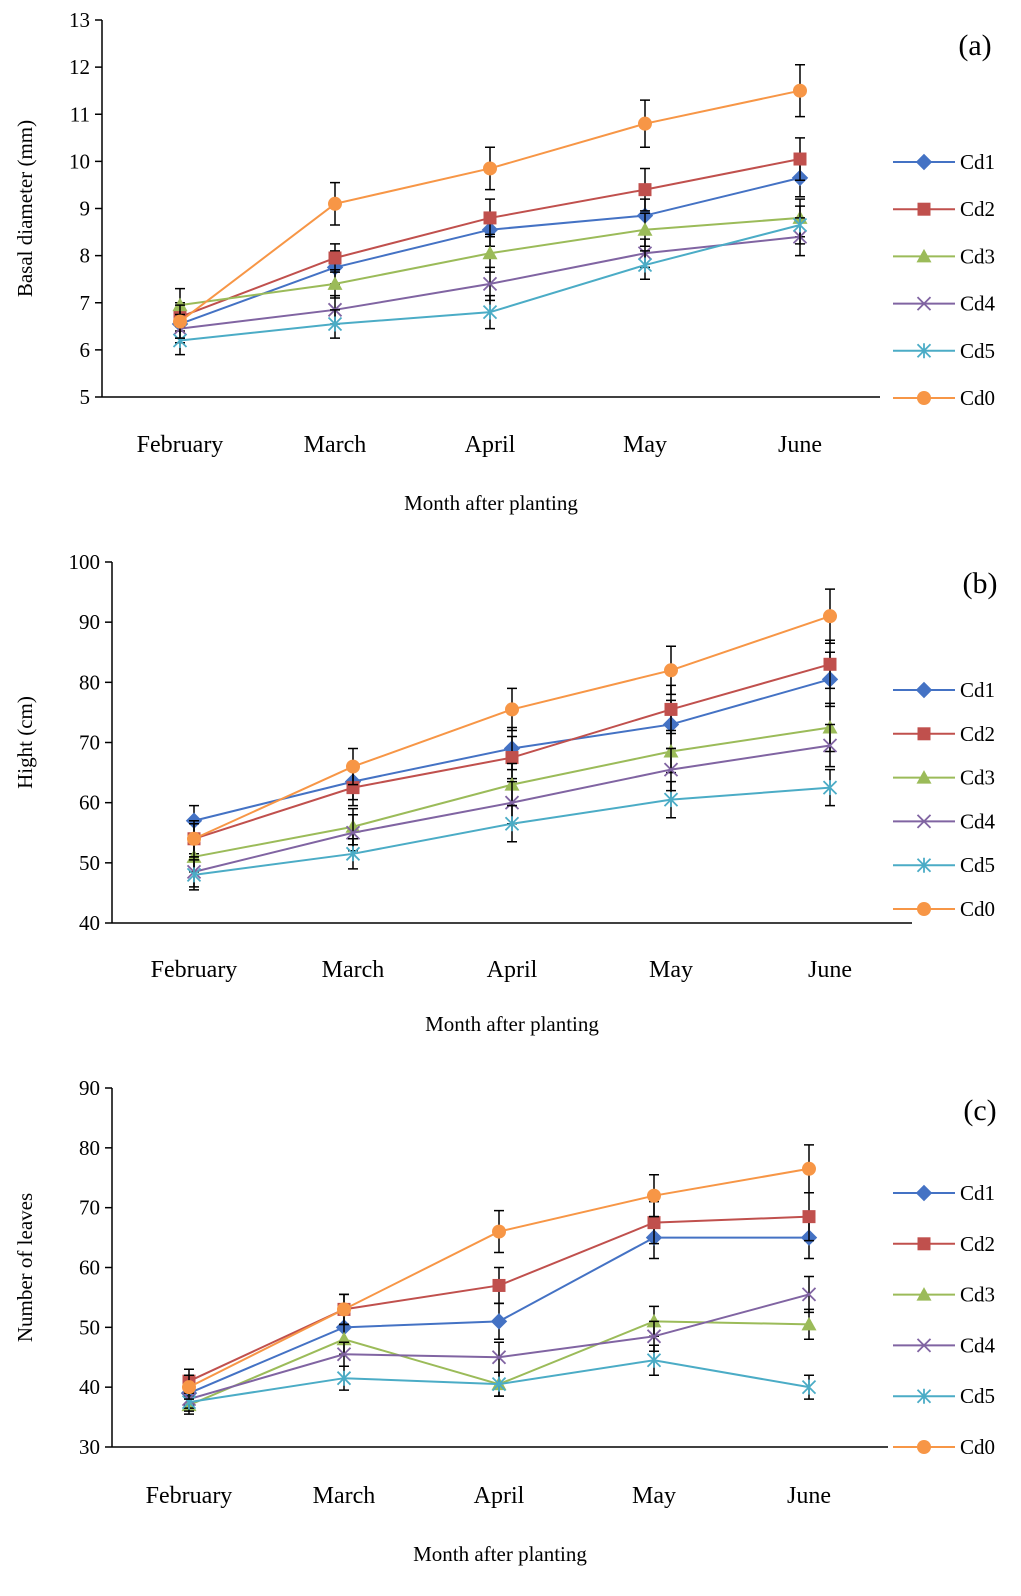 Image resolution: width=1021 pixels, height=1596 pixels. Describe the element at coordinates (89, 1088) in the screenshot. I see `y-tick-label: 90` at that location.